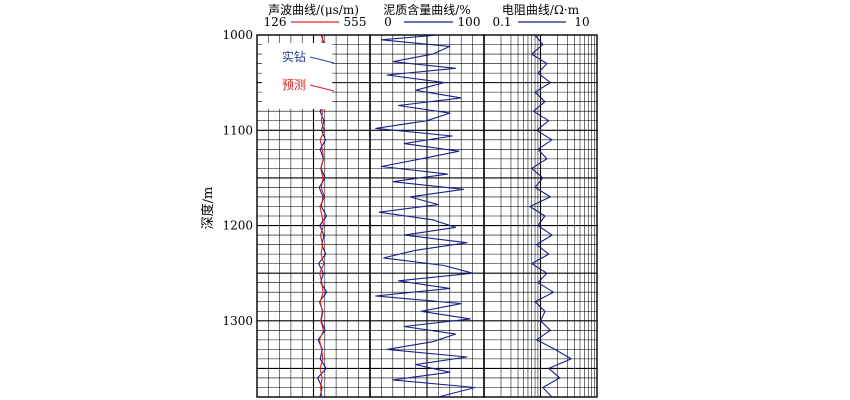 This screenshot has width=850, height=400. Describe the element at coordinates (550, 216) in the screenshot. I see `series-line-resistivity` at that location.